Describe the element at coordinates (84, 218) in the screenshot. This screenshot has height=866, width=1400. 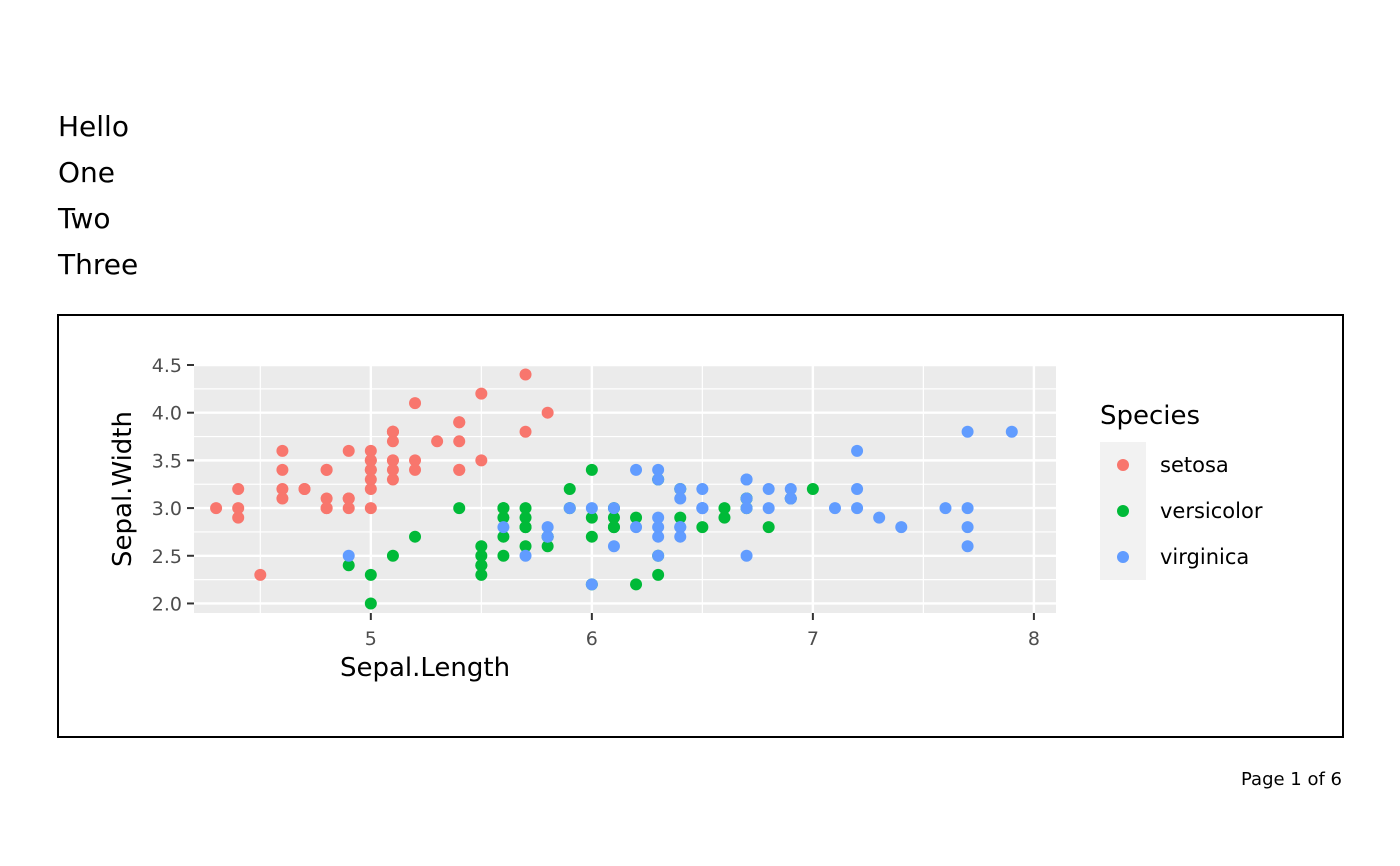
I see `header-line-two: Two` at that location.